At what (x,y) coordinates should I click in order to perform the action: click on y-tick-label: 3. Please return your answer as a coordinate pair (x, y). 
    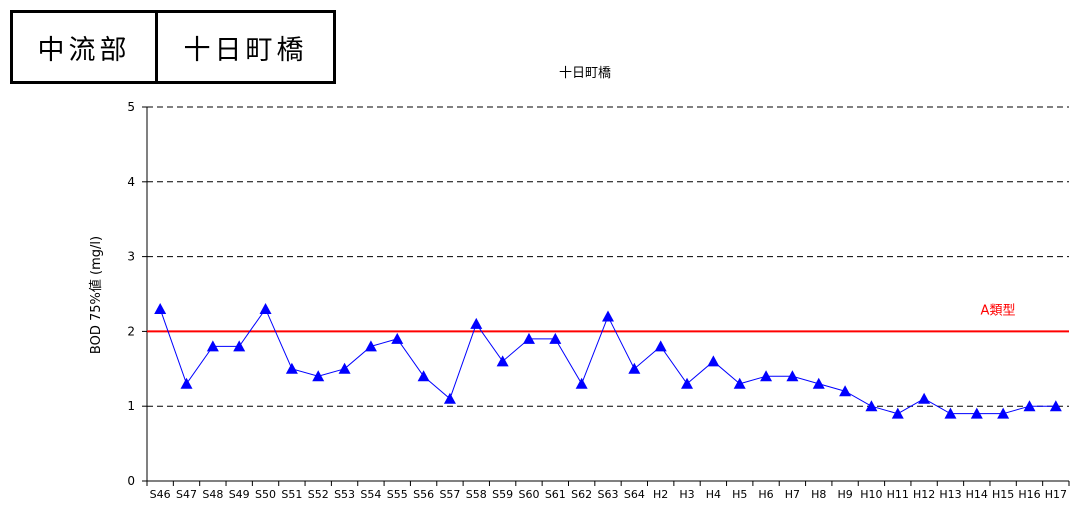
    Looking at the image, I should click on (131, 257).